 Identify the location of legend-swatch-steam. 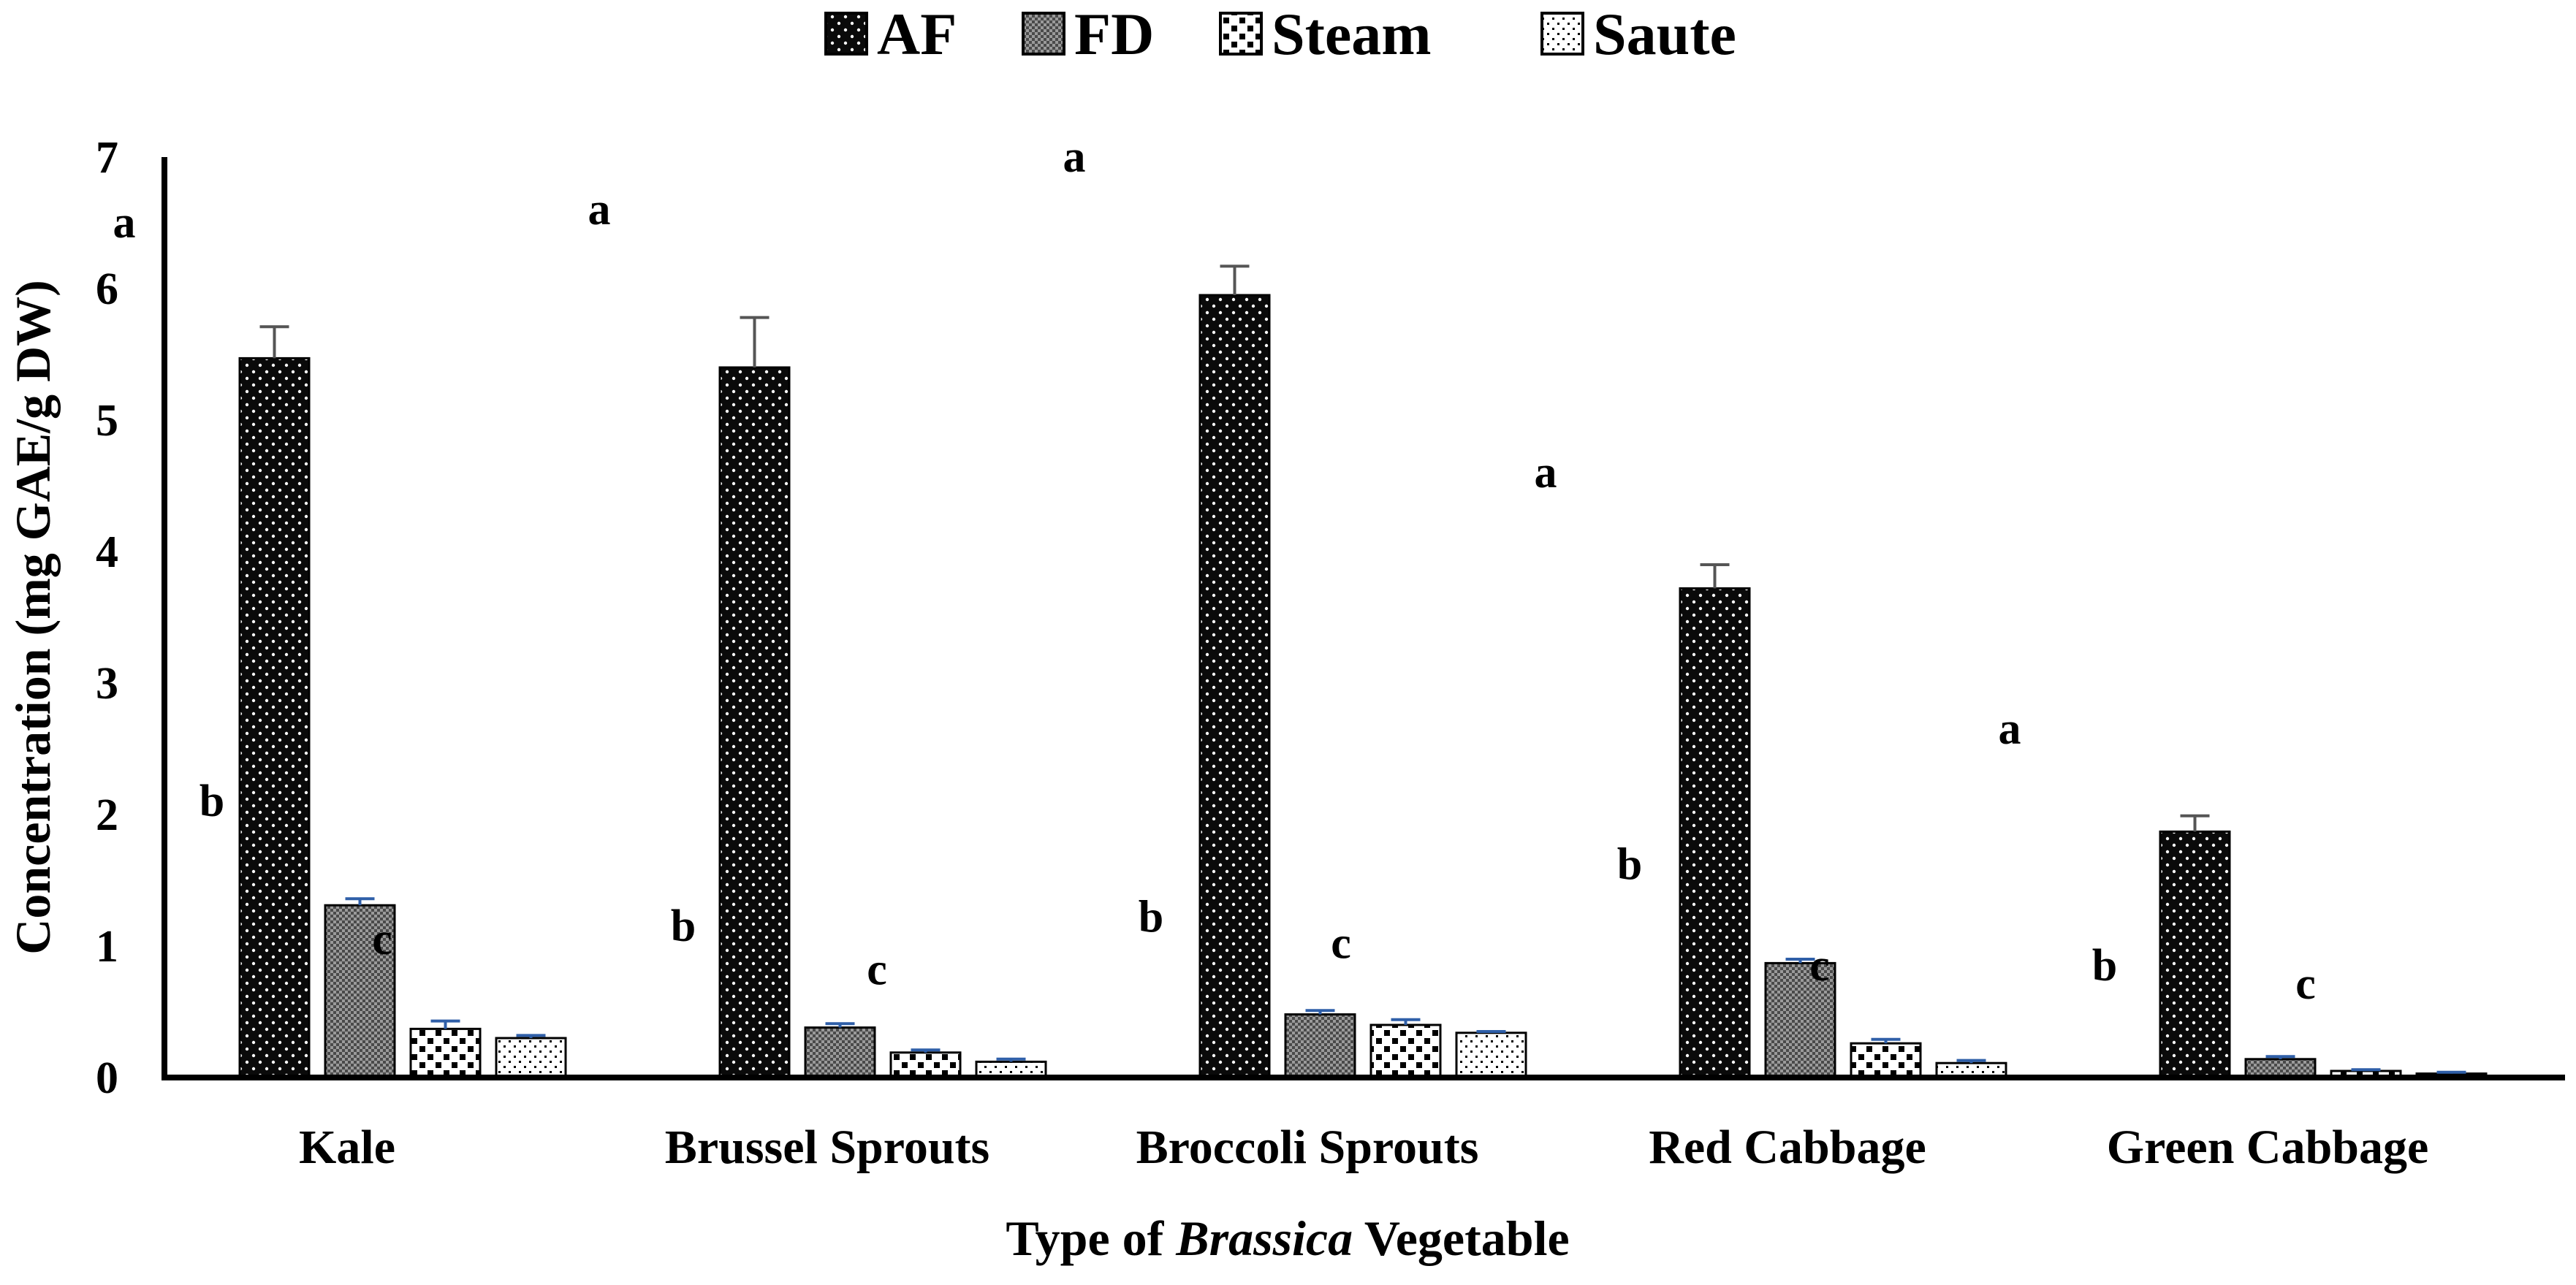
(1241, 34).